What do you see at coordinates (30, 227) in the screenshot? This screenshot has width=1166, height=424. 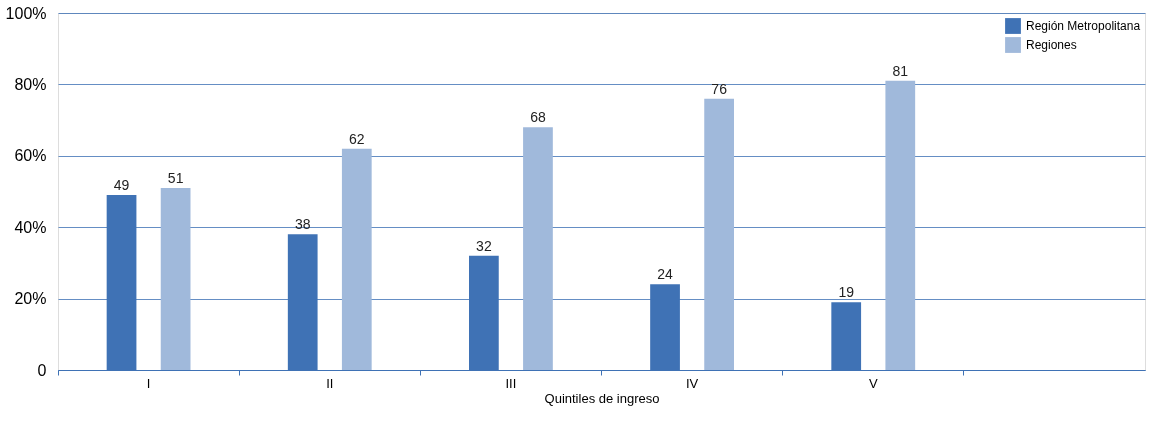 I see `y-tick-label: 40%` at bounding box center [30, 227].